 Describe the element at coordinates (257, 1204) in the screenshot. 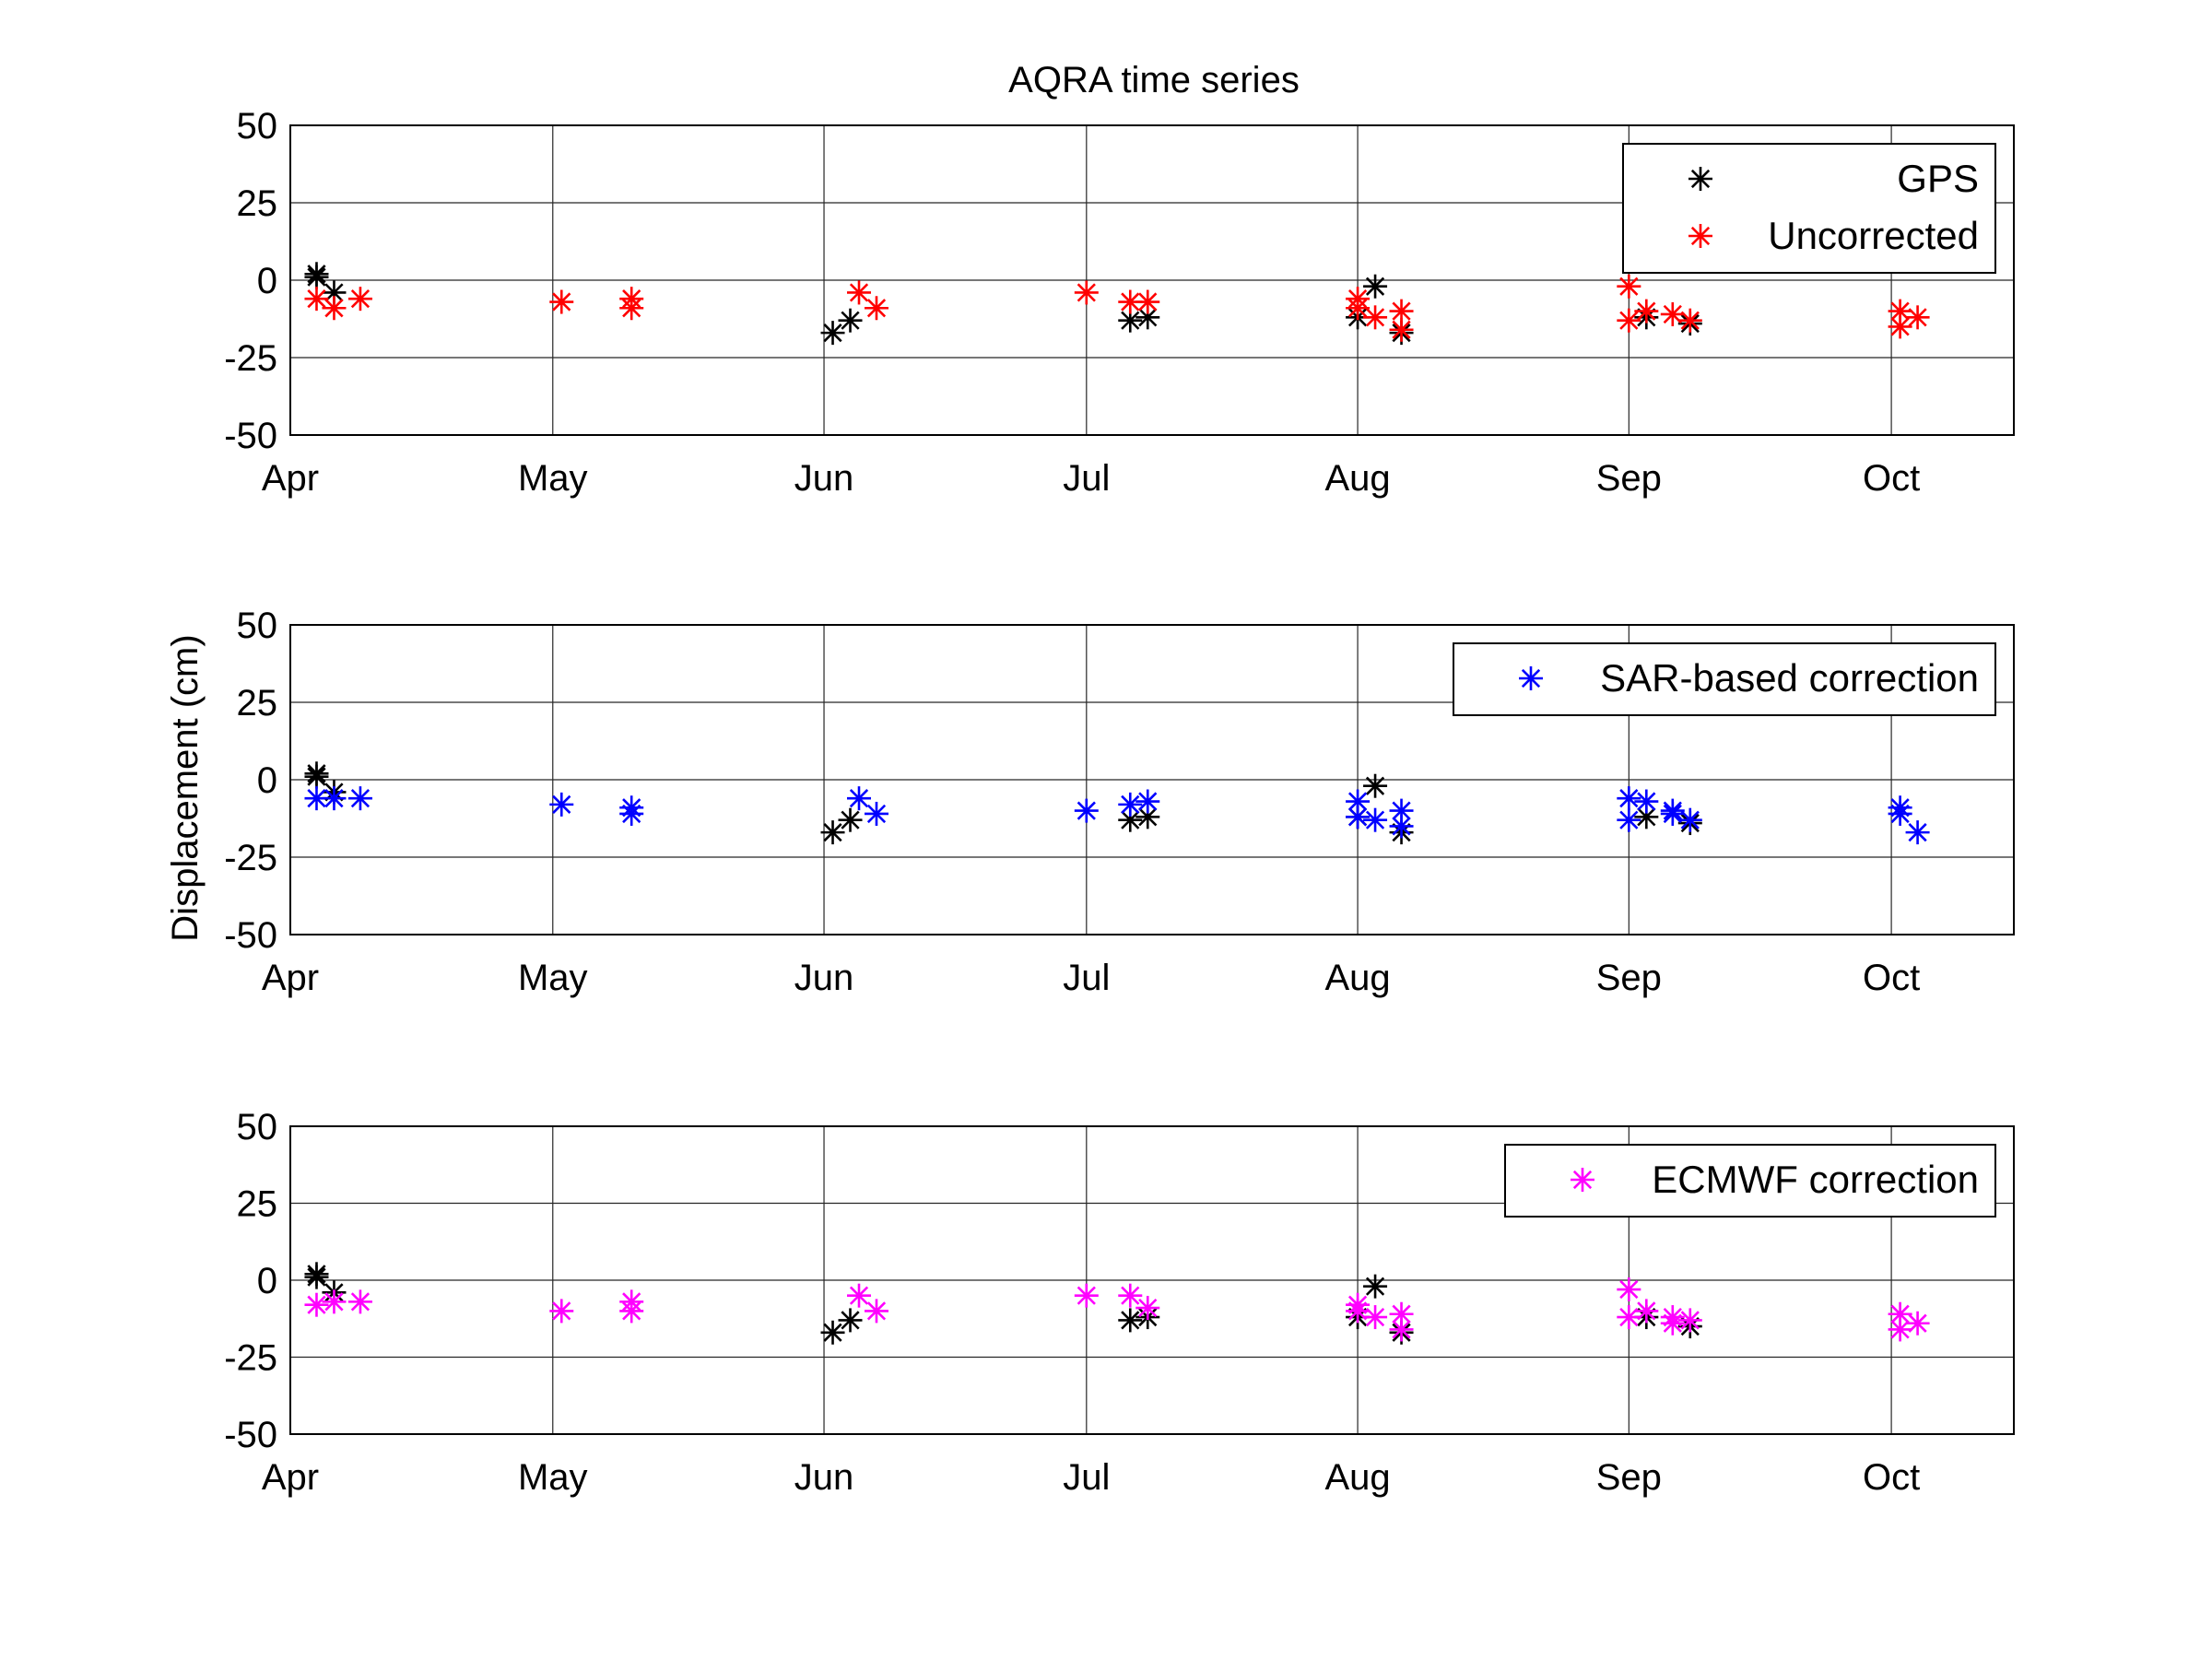

I see `y-tick-label: 25` at that location.